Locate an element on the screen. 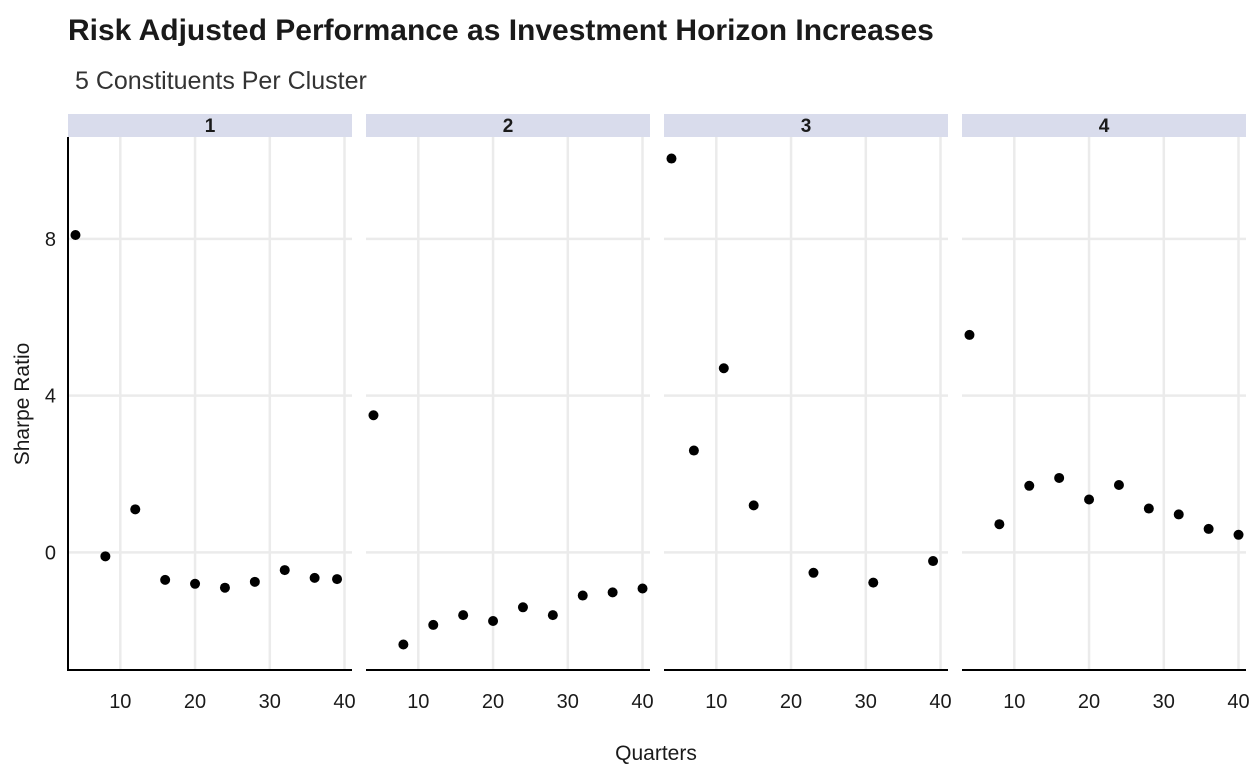  facet-strip-label: 4 is located at coordinates (1104, 126).